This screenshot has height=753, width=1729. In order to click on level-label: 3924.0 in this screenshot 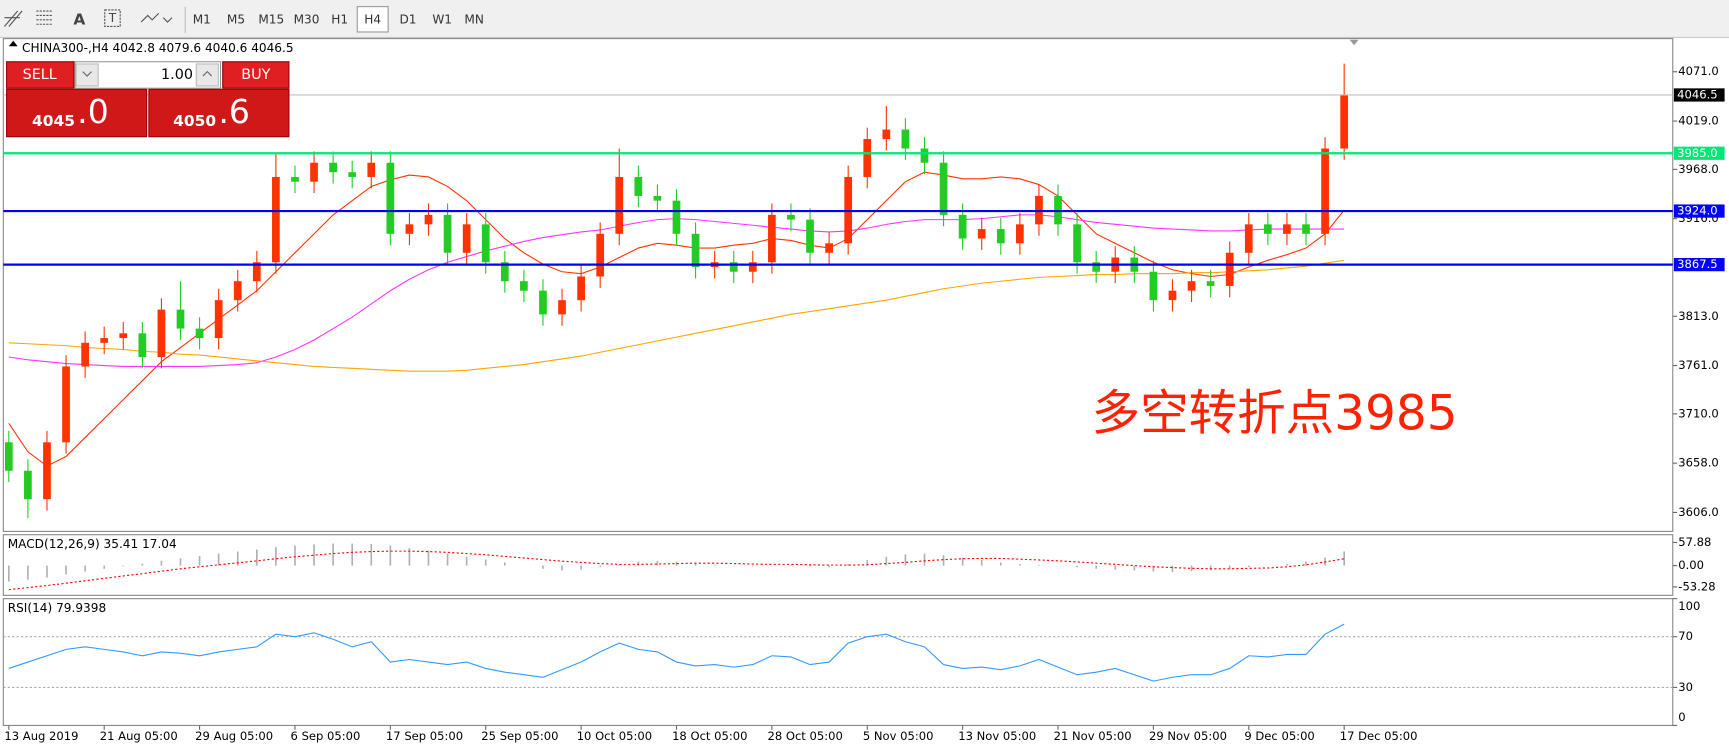, I will do `click(1697, 211)`.